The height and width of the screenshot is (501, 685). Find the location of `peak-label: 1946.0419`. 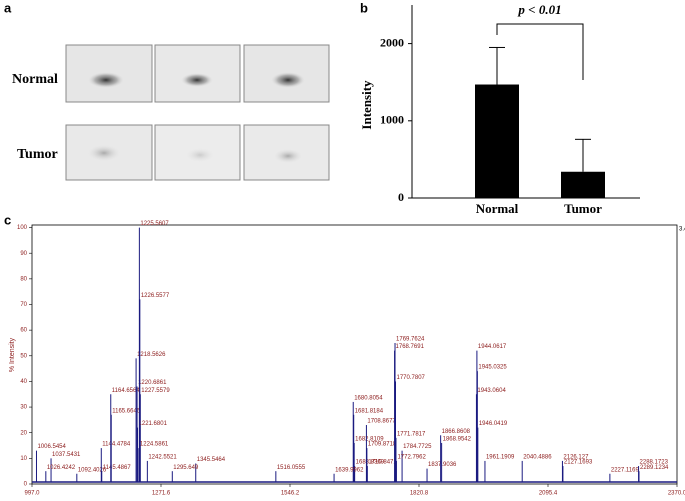

peak-label: 1946.0419 is located at coordinates (493, 424).